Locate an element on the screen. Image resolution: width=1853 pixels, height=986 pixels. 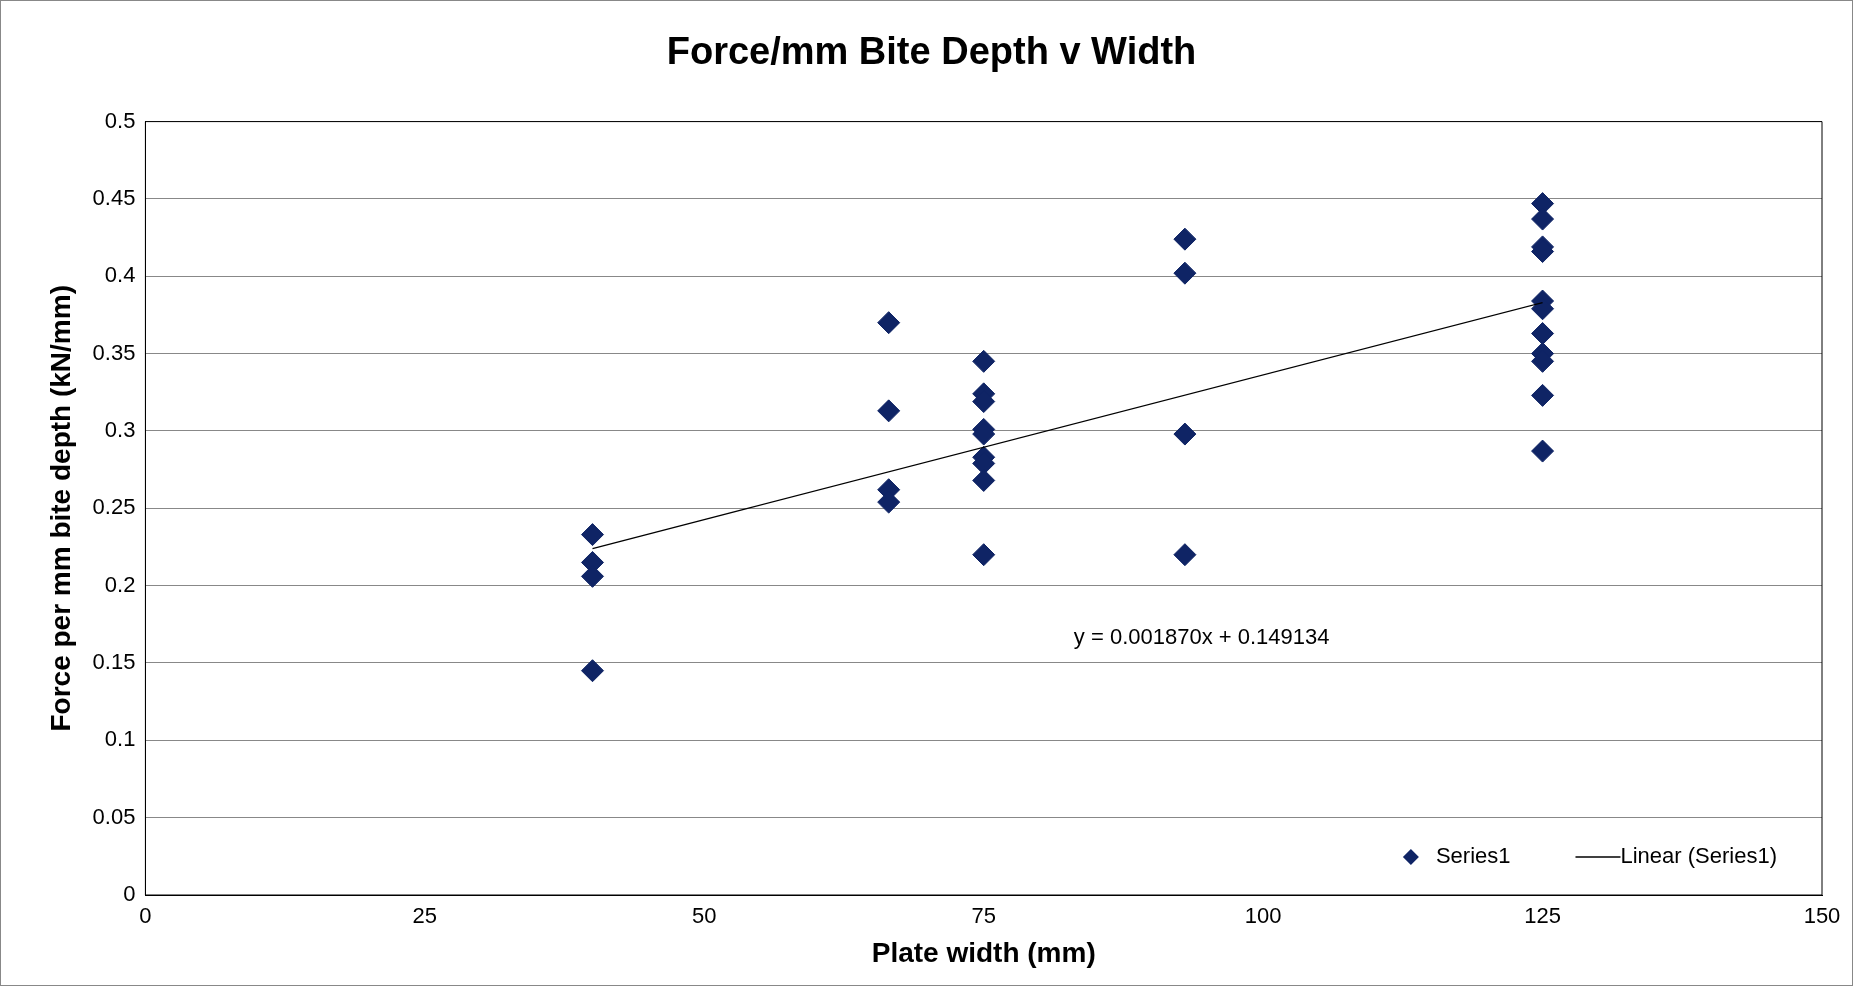
y-tick-label: 0.4 is located at coordinates (120, 275).